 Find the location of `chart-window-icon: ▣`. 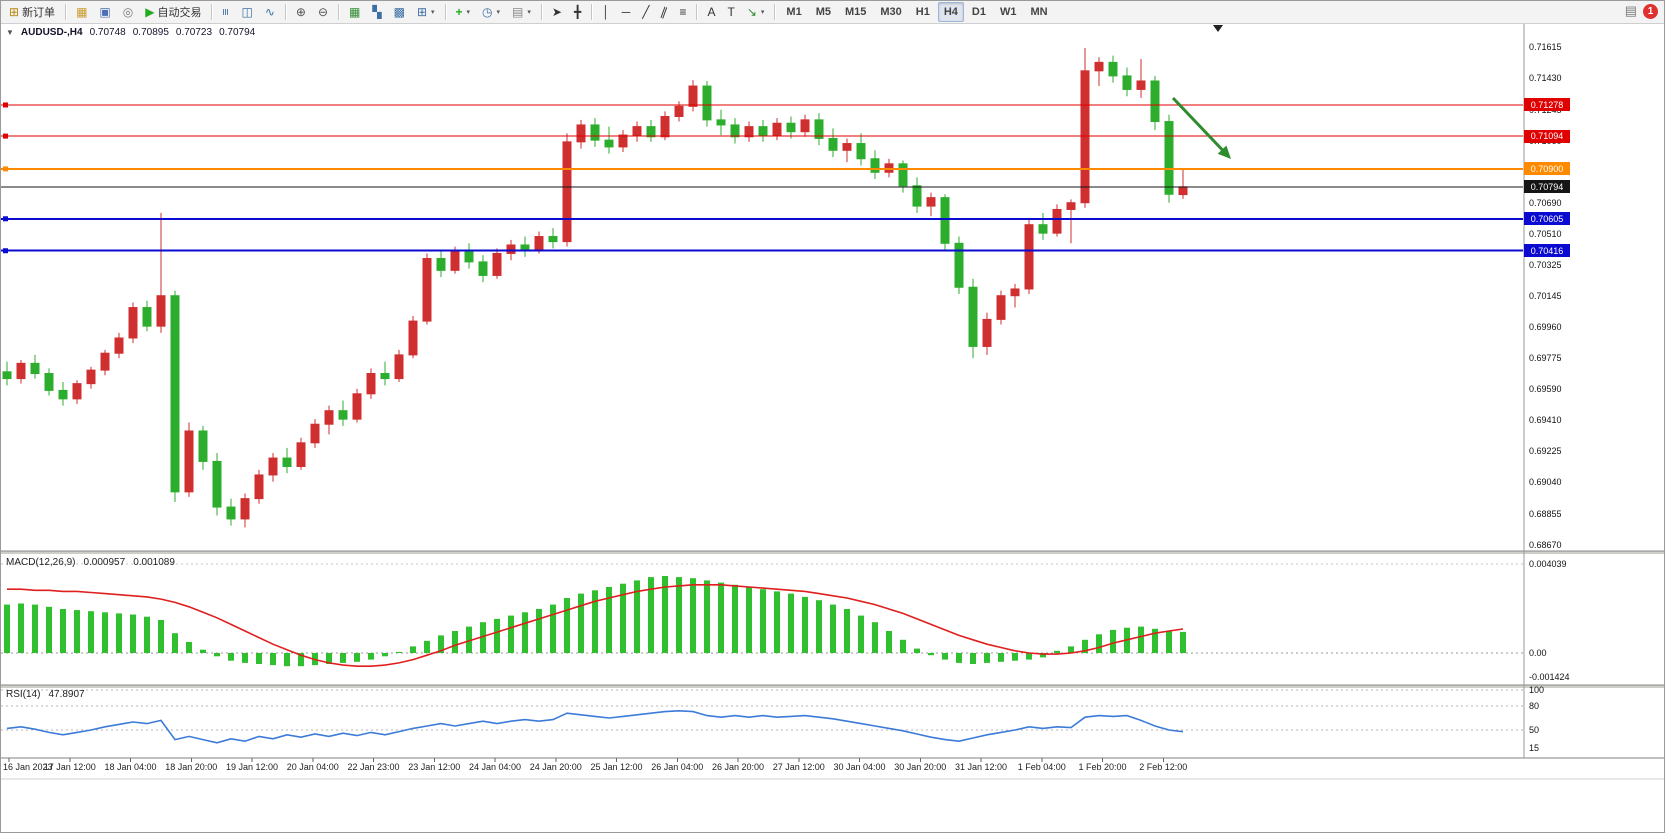

chart-window-icon: ▣ is located at coordinates (105, 12).